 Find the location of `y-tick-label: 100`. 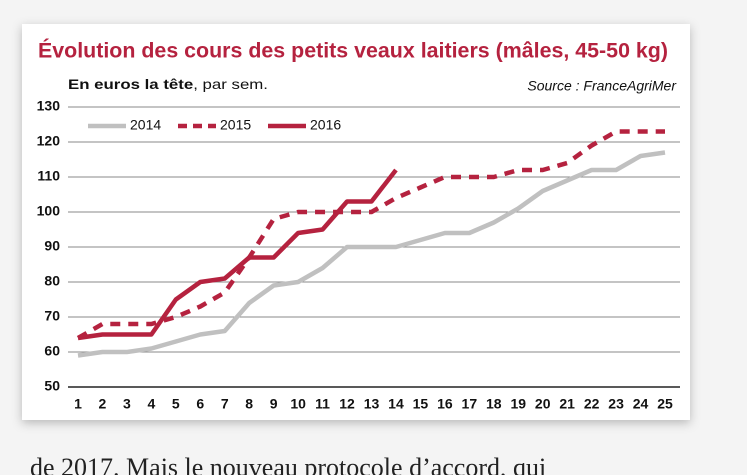

y-tick-label: 100 is located at coordinates (49, 211).